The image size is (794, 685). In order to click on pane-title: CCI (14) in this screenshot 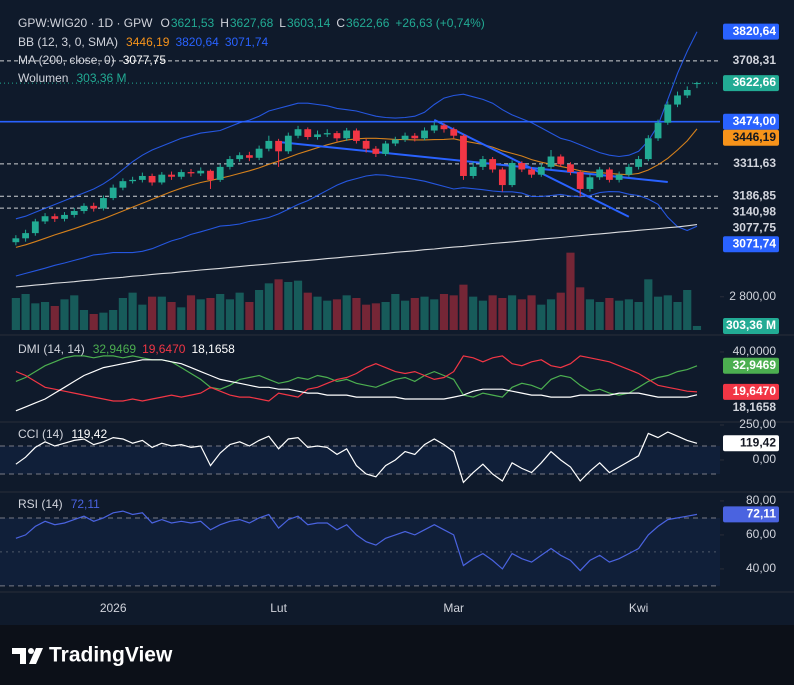, I will do `click(40, 434)`.